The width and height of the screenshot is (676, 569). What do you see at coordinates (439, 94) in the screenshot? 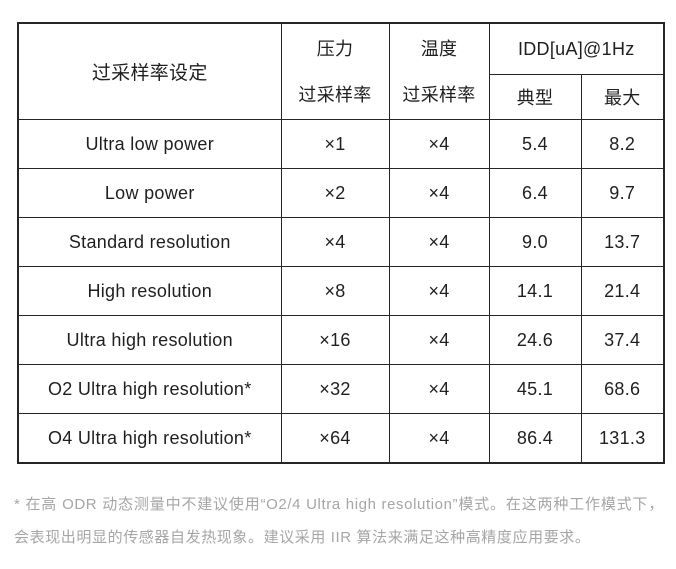
I see `header-temperature-line2: 过采样率` at bounding box center [439, 94].